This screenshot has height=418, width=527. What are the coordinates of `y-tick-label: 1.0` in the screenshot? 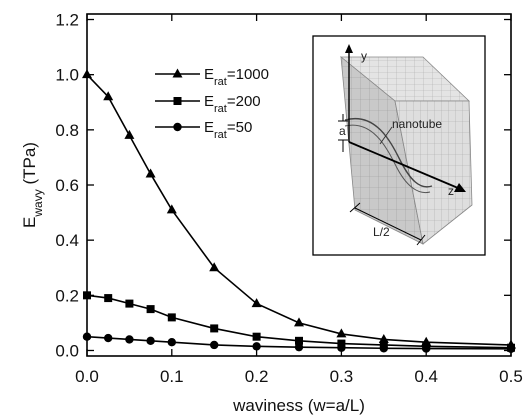 It's located at (67, 75).